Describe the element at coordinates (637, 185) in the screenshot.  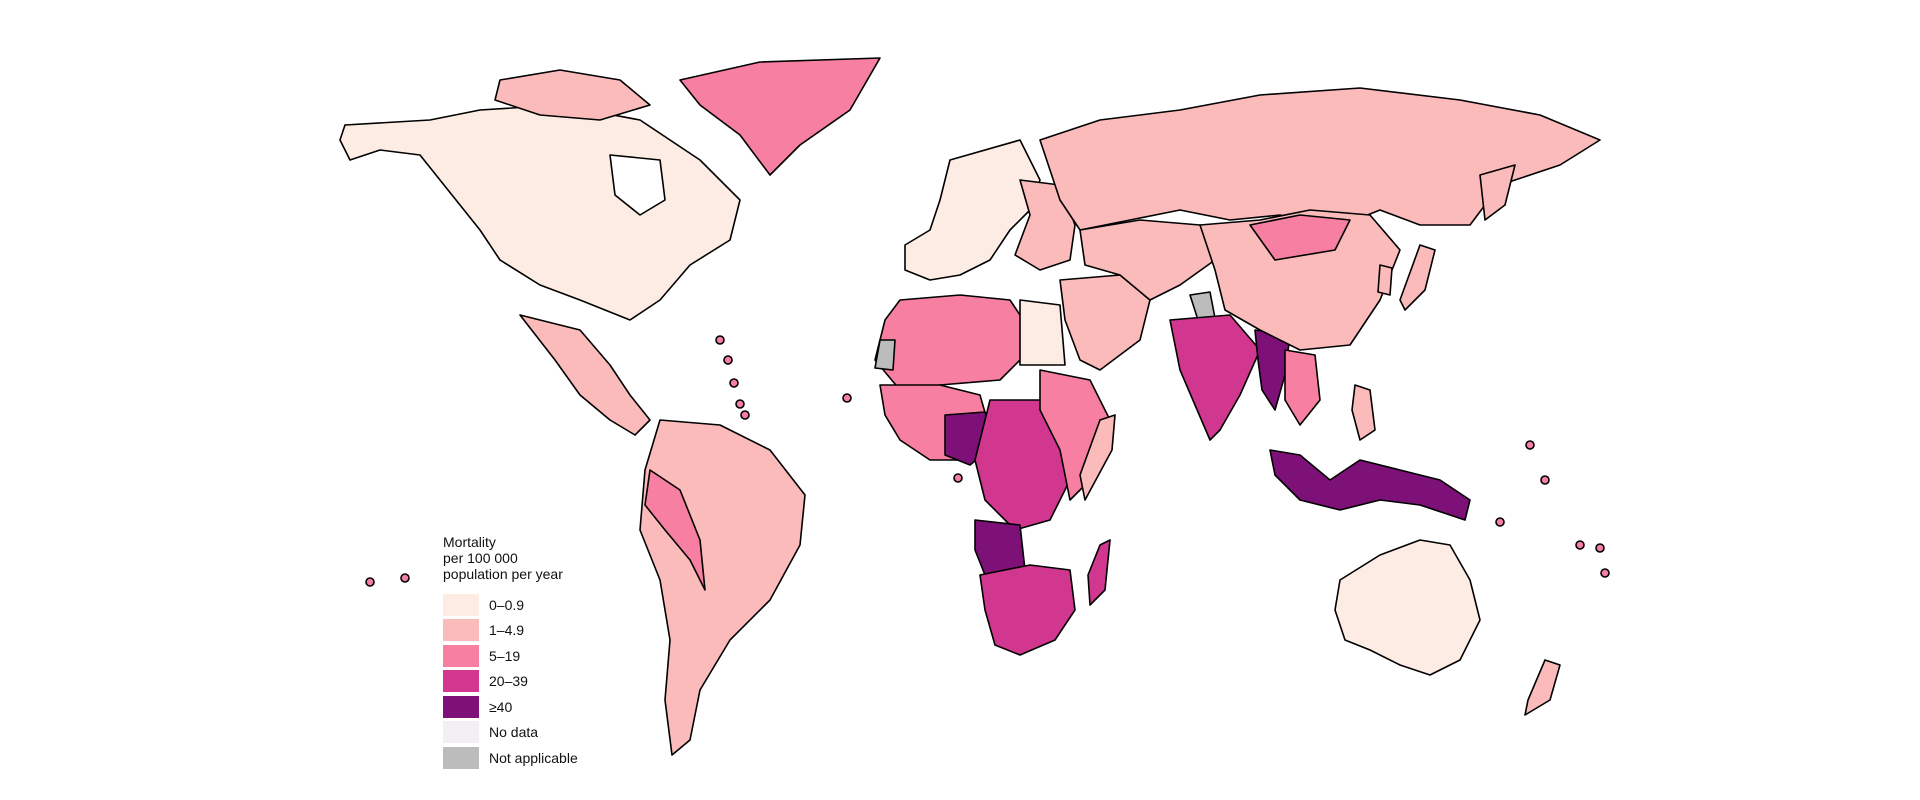
I see `hudson-bay` at that location.